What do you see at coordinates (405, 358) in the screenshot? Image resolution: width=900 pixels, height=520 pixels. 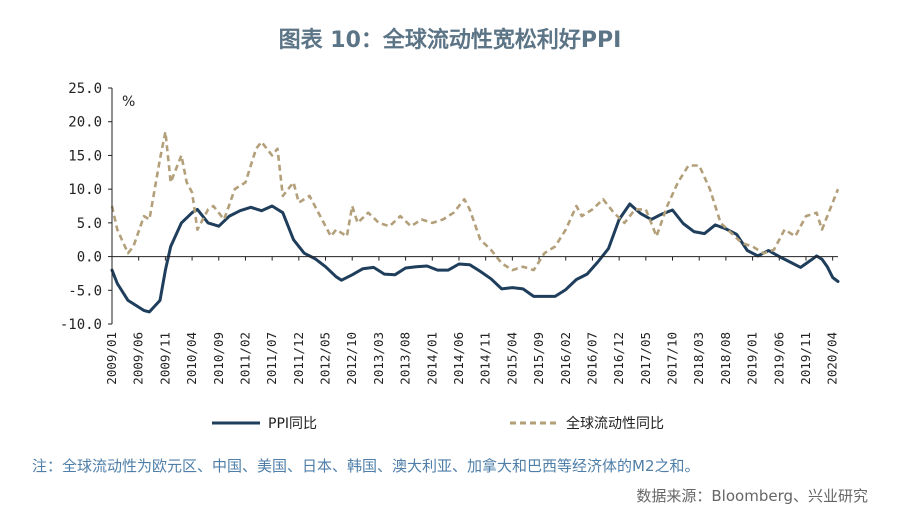 I see `x-tick-label: 2013/08` at bounding box center [405, 358].